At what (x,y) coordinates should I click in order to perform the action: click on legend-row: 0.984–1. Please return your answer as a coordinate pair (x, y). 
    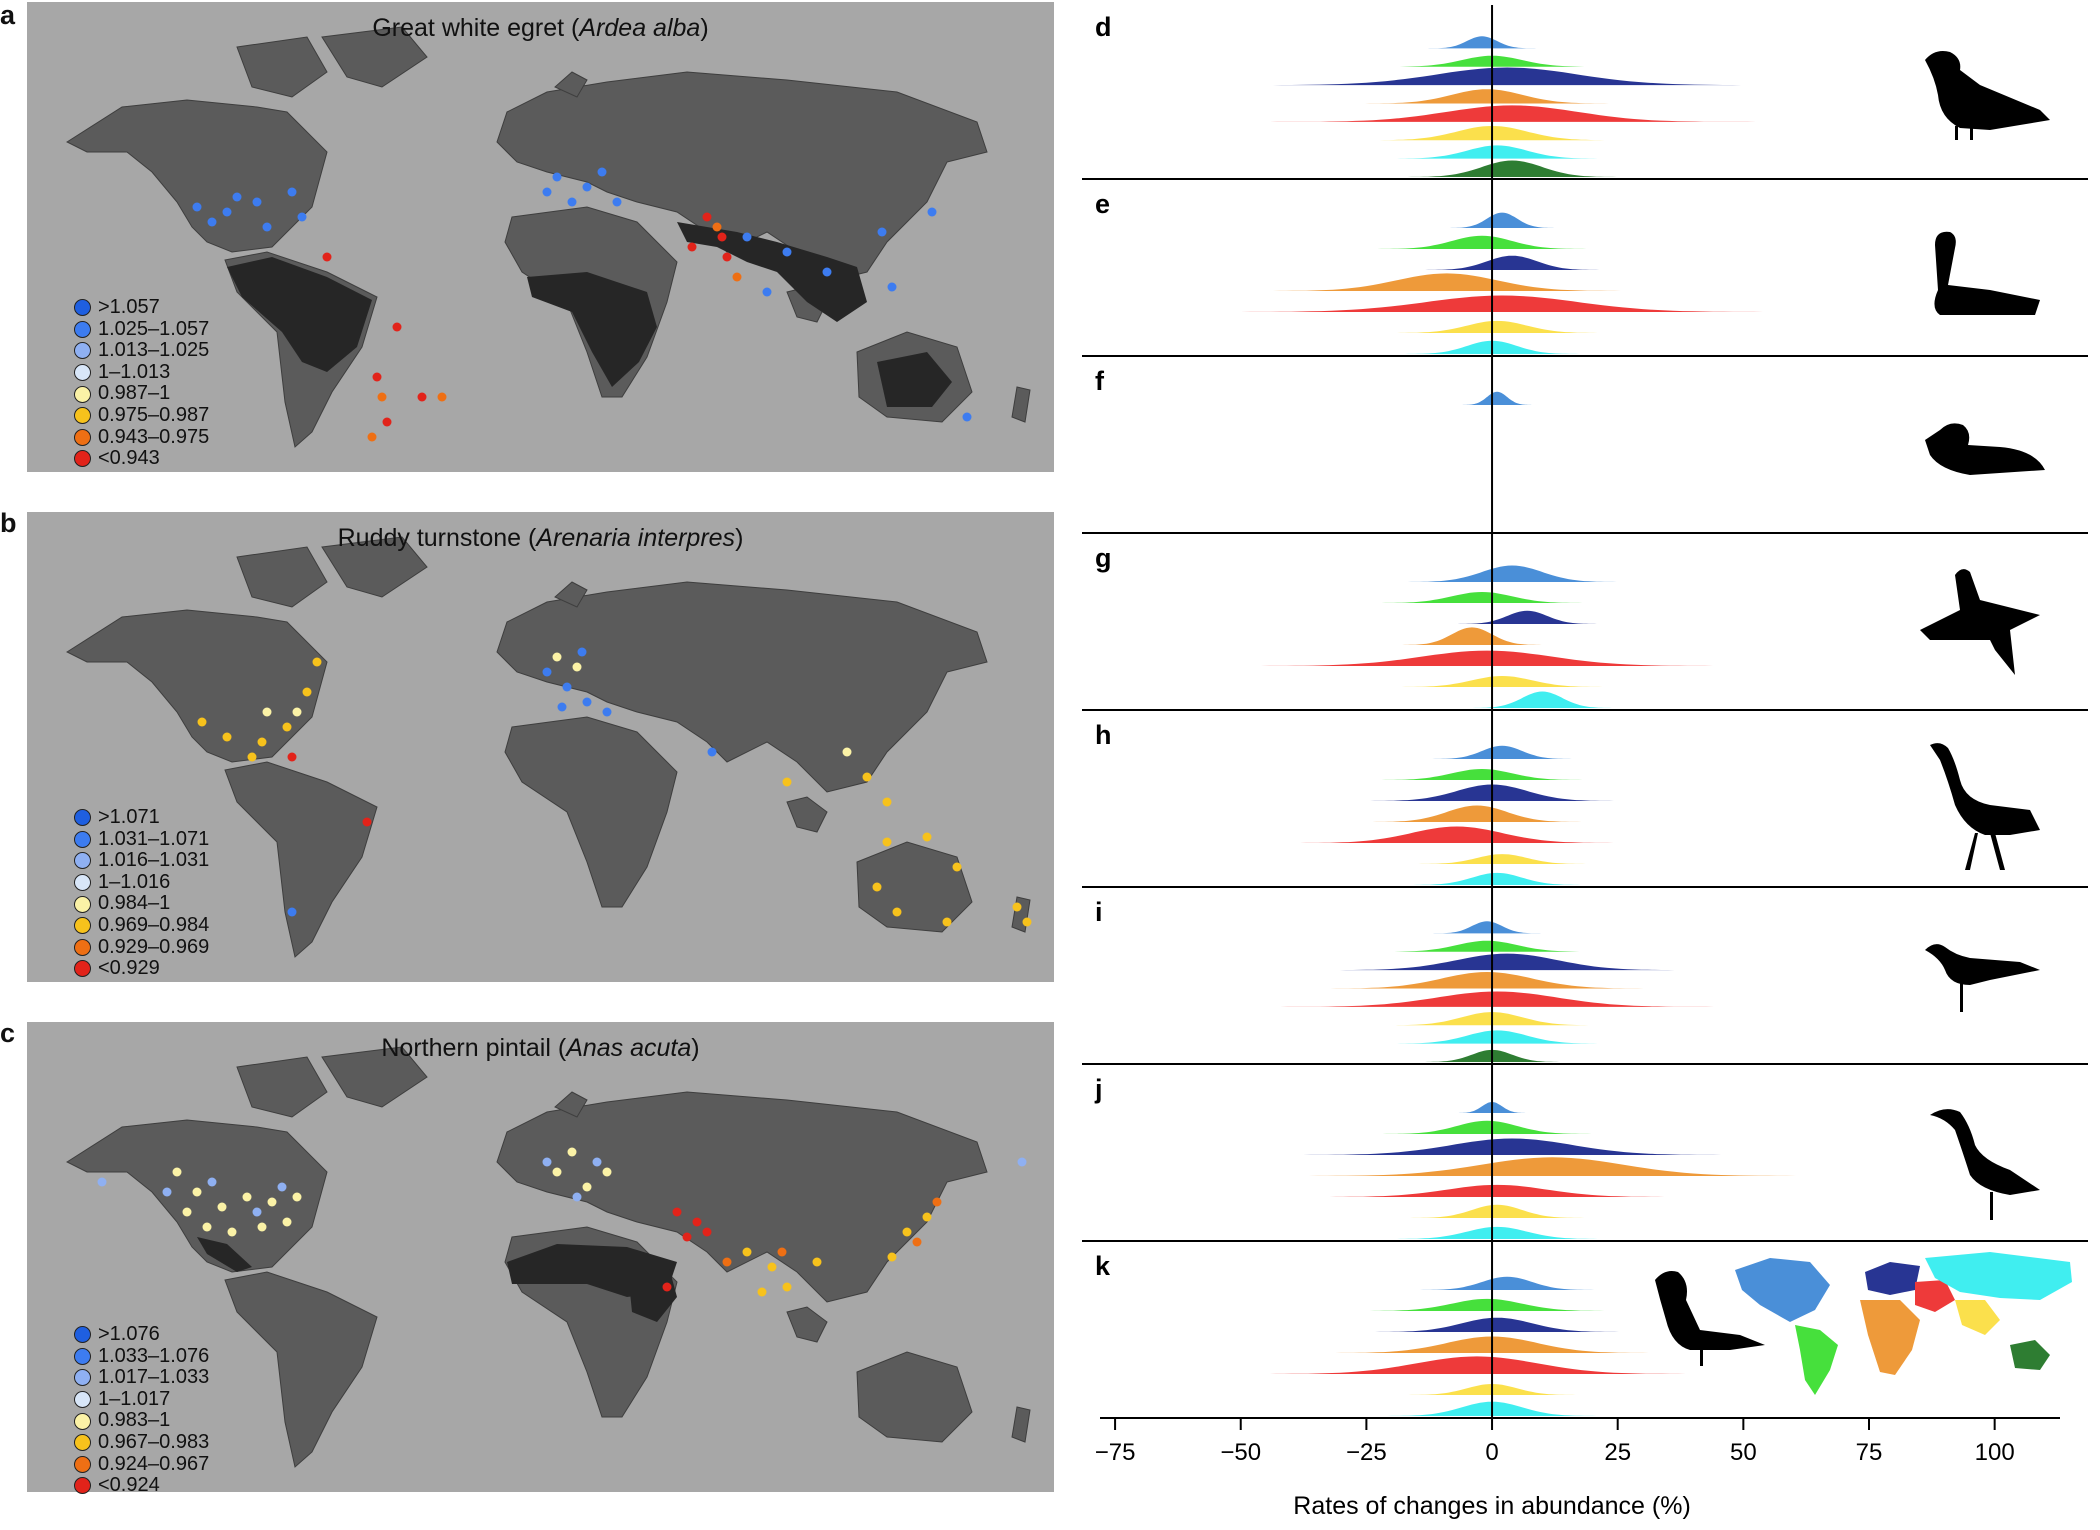
    Looking at the image, I should click on (141, 904).